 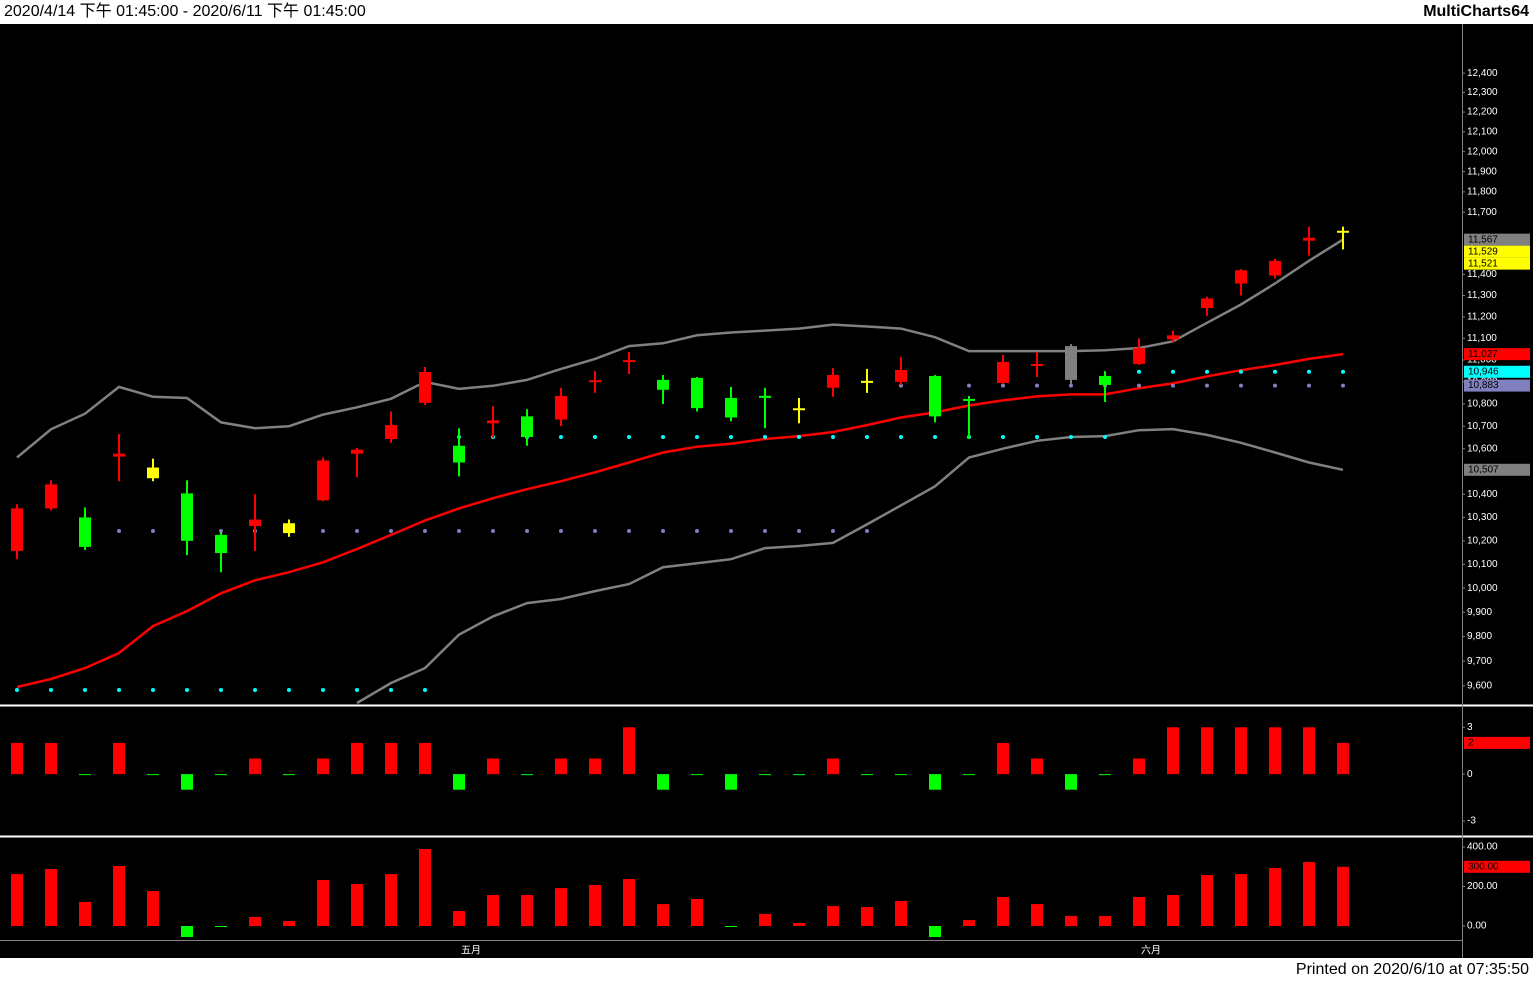 I want to click on y-tick-label: -3, so click(x=1471, y=821).